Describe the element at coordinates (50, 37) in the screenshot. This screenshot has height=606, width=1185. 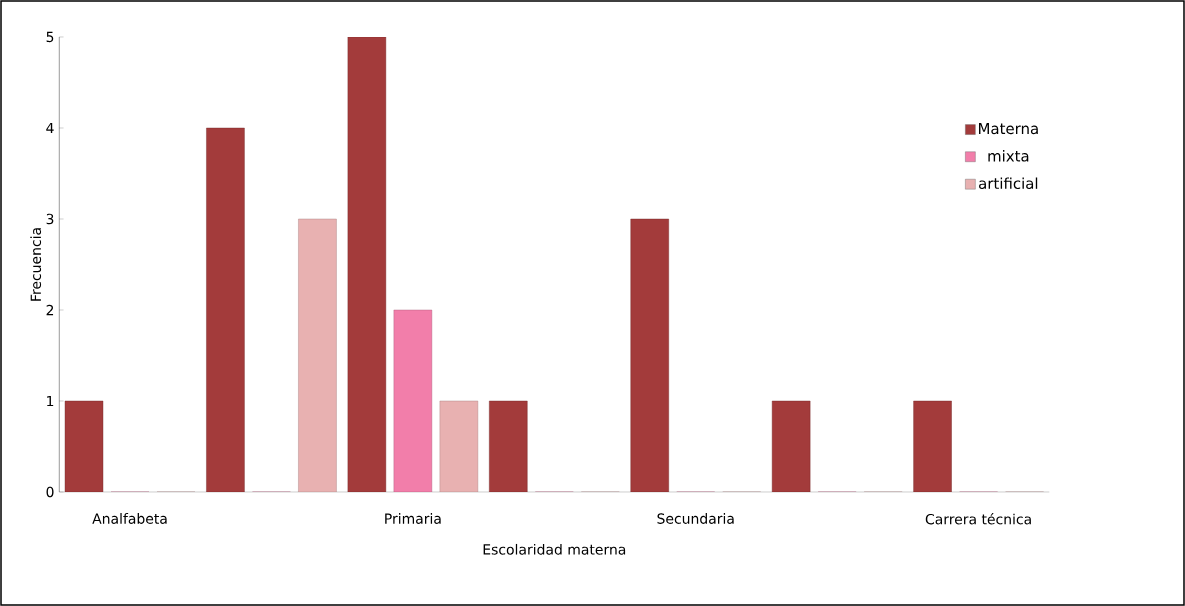
I see `y-tick-label: 5` at that location.